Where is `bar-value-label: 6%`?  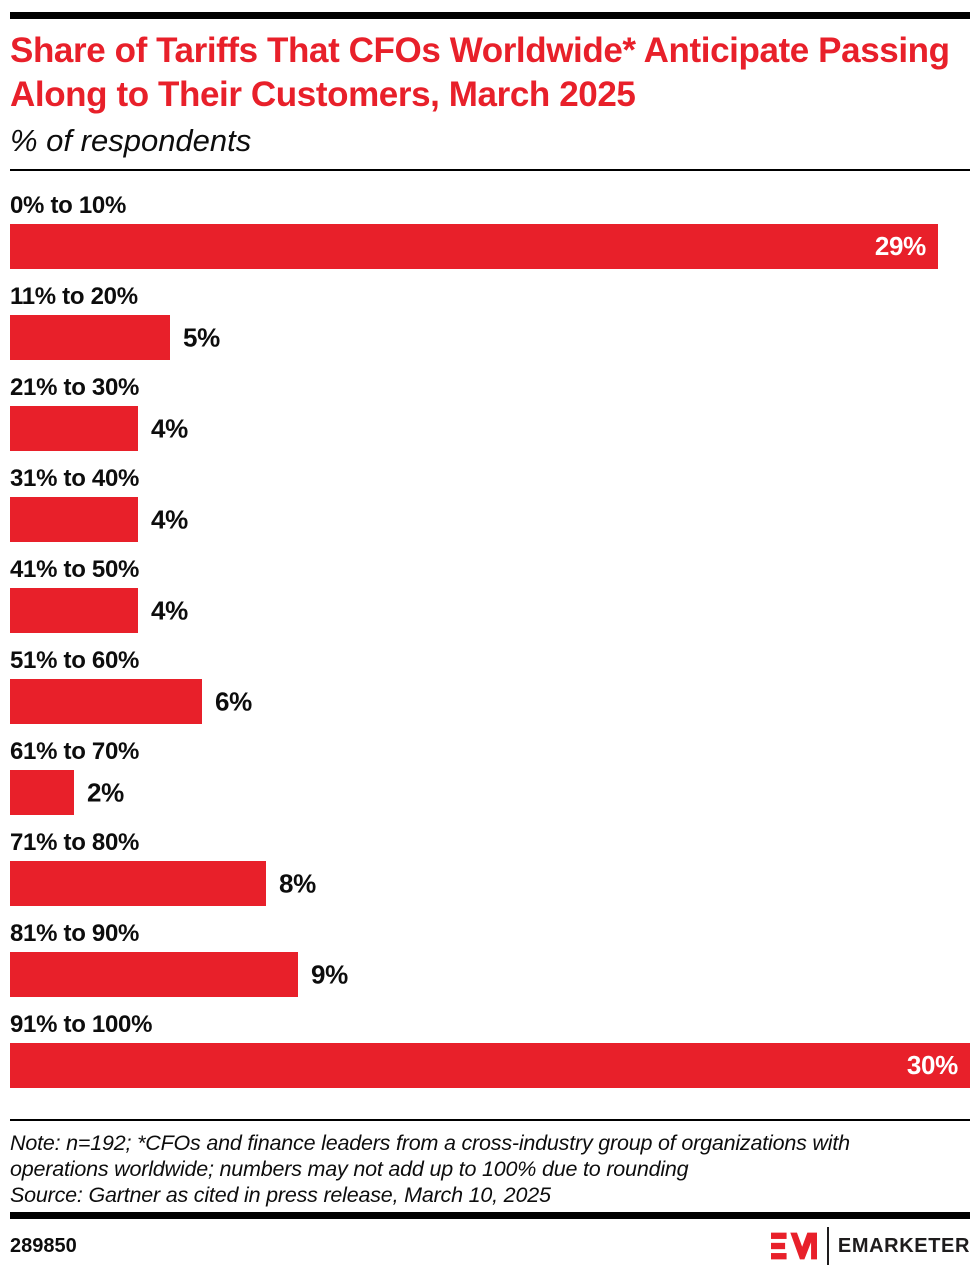
bar-value-label: 6% is located at coordinates (233, 701).